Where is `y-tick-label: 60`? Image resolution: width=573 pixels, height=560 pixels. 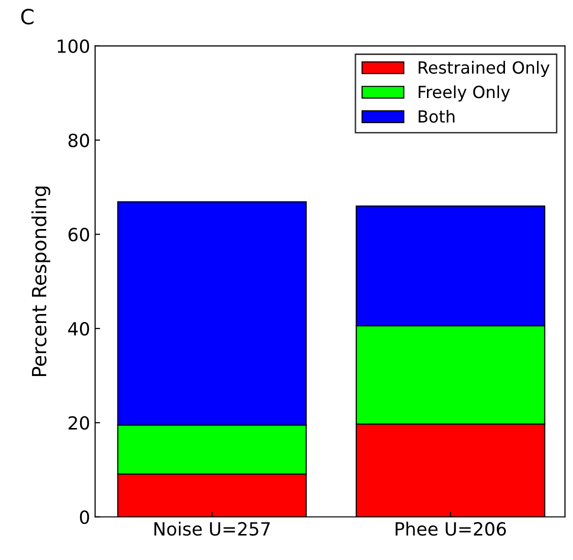 y-tick-label: 60 is located at coordinates (79, 235).